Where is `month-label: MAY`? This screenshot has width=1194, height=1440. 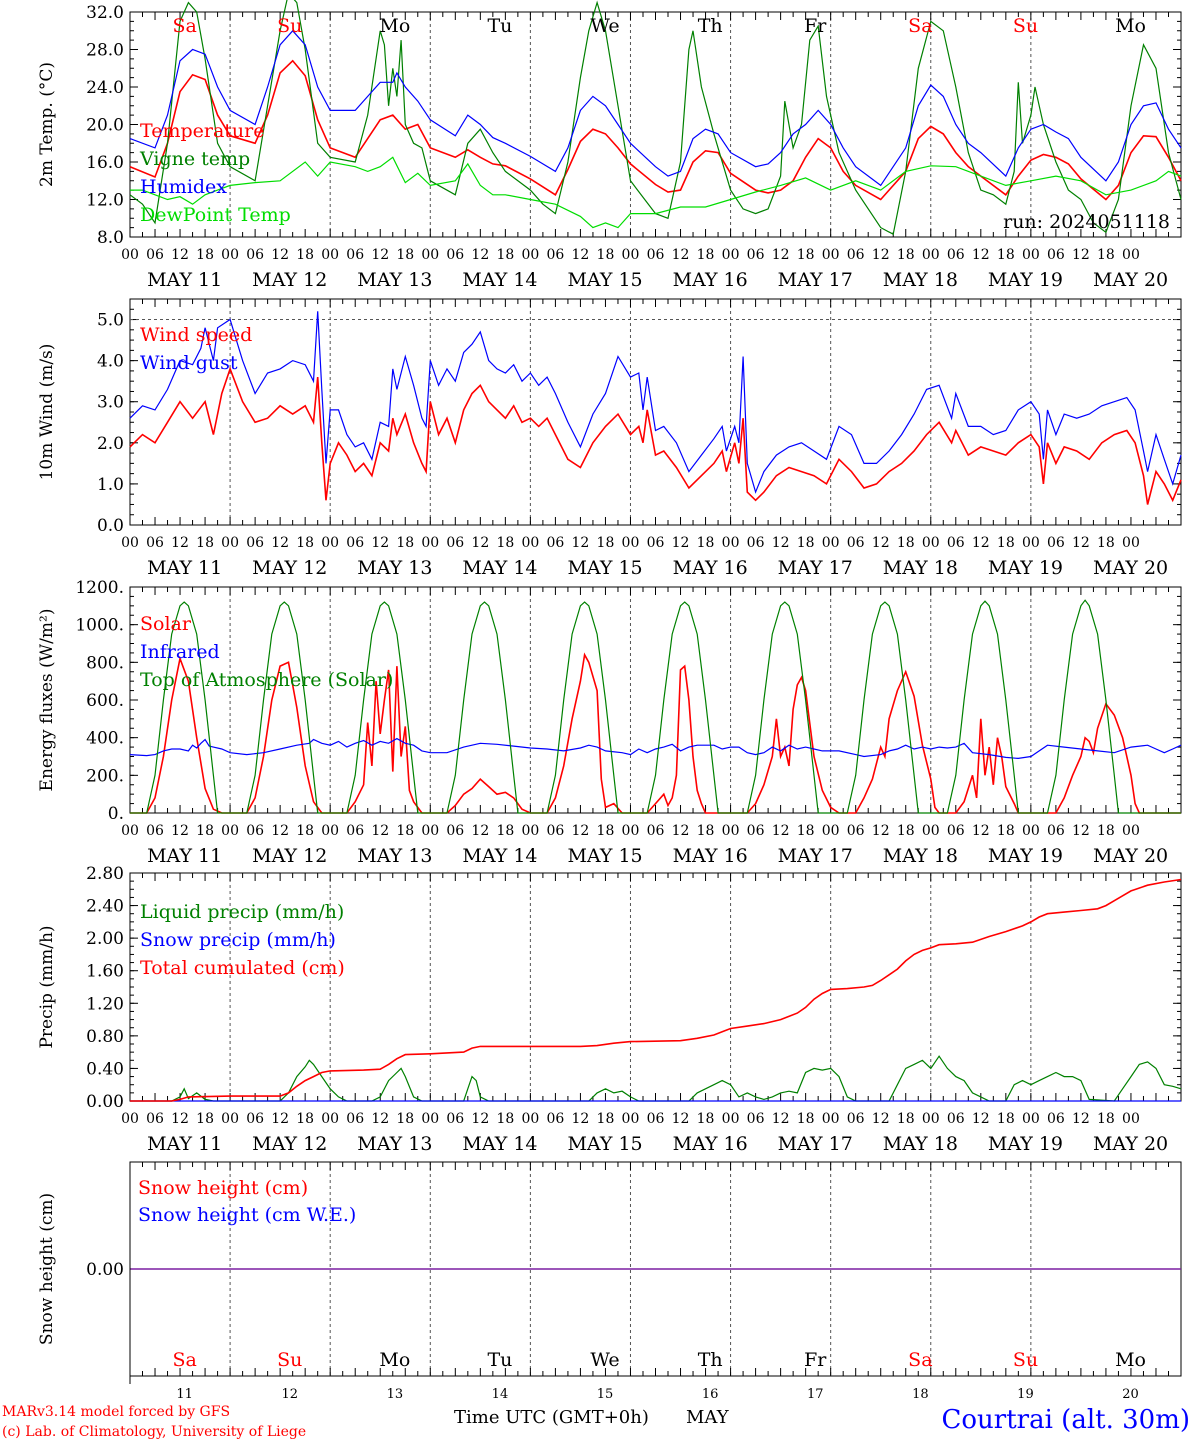
month-label: MAY is located at coordinates (708, 1417).